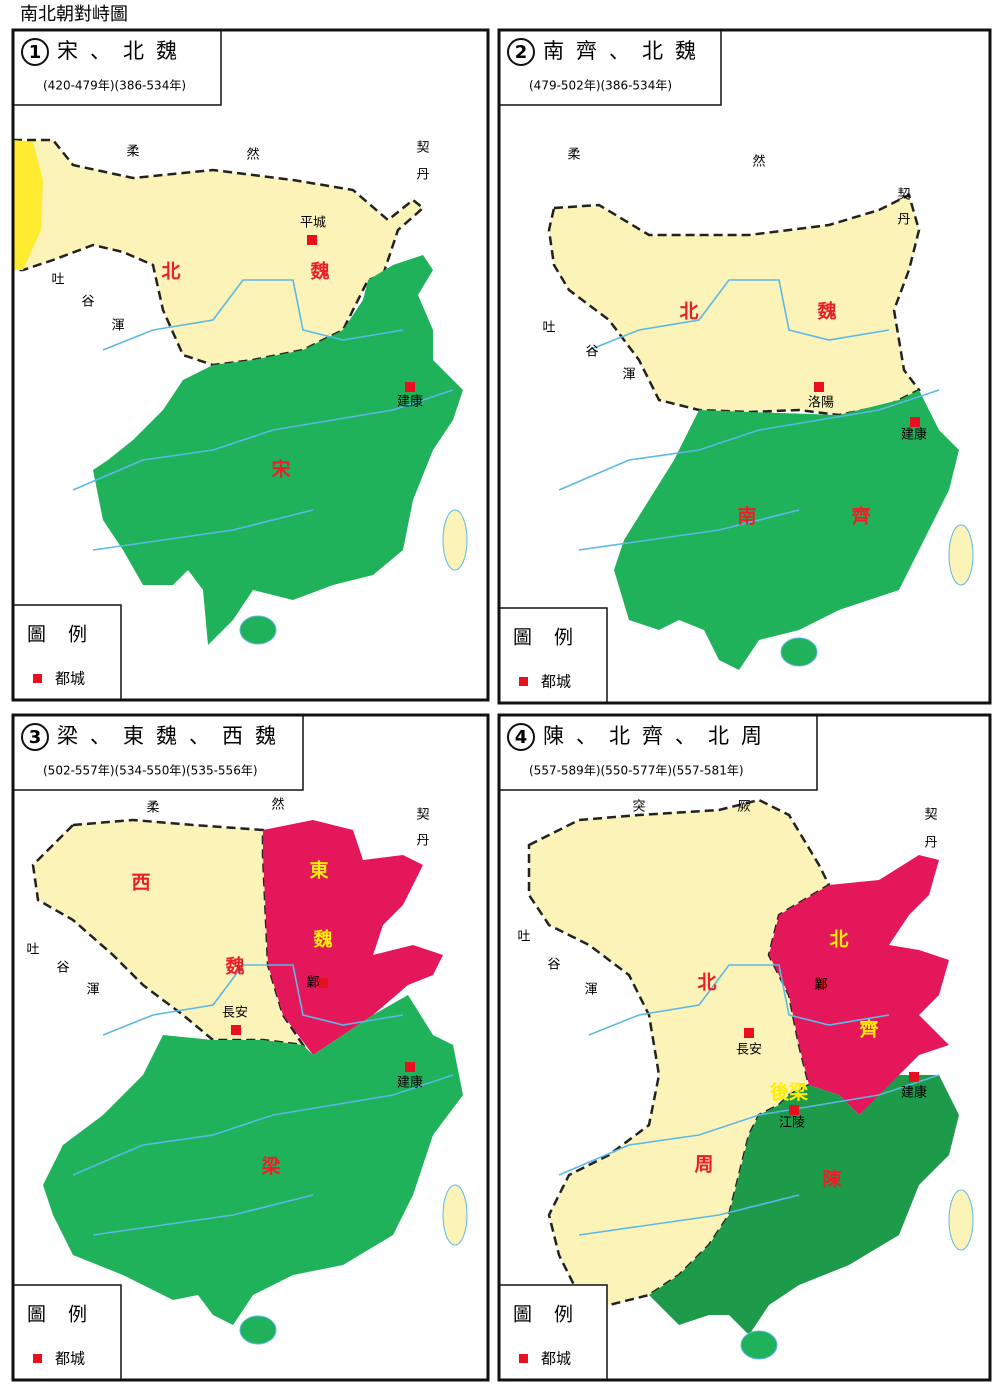 The height and width of the screenshot is (1389, 1002). I want to click on page-title: 南北朝對峙圖, so click(74, 14).